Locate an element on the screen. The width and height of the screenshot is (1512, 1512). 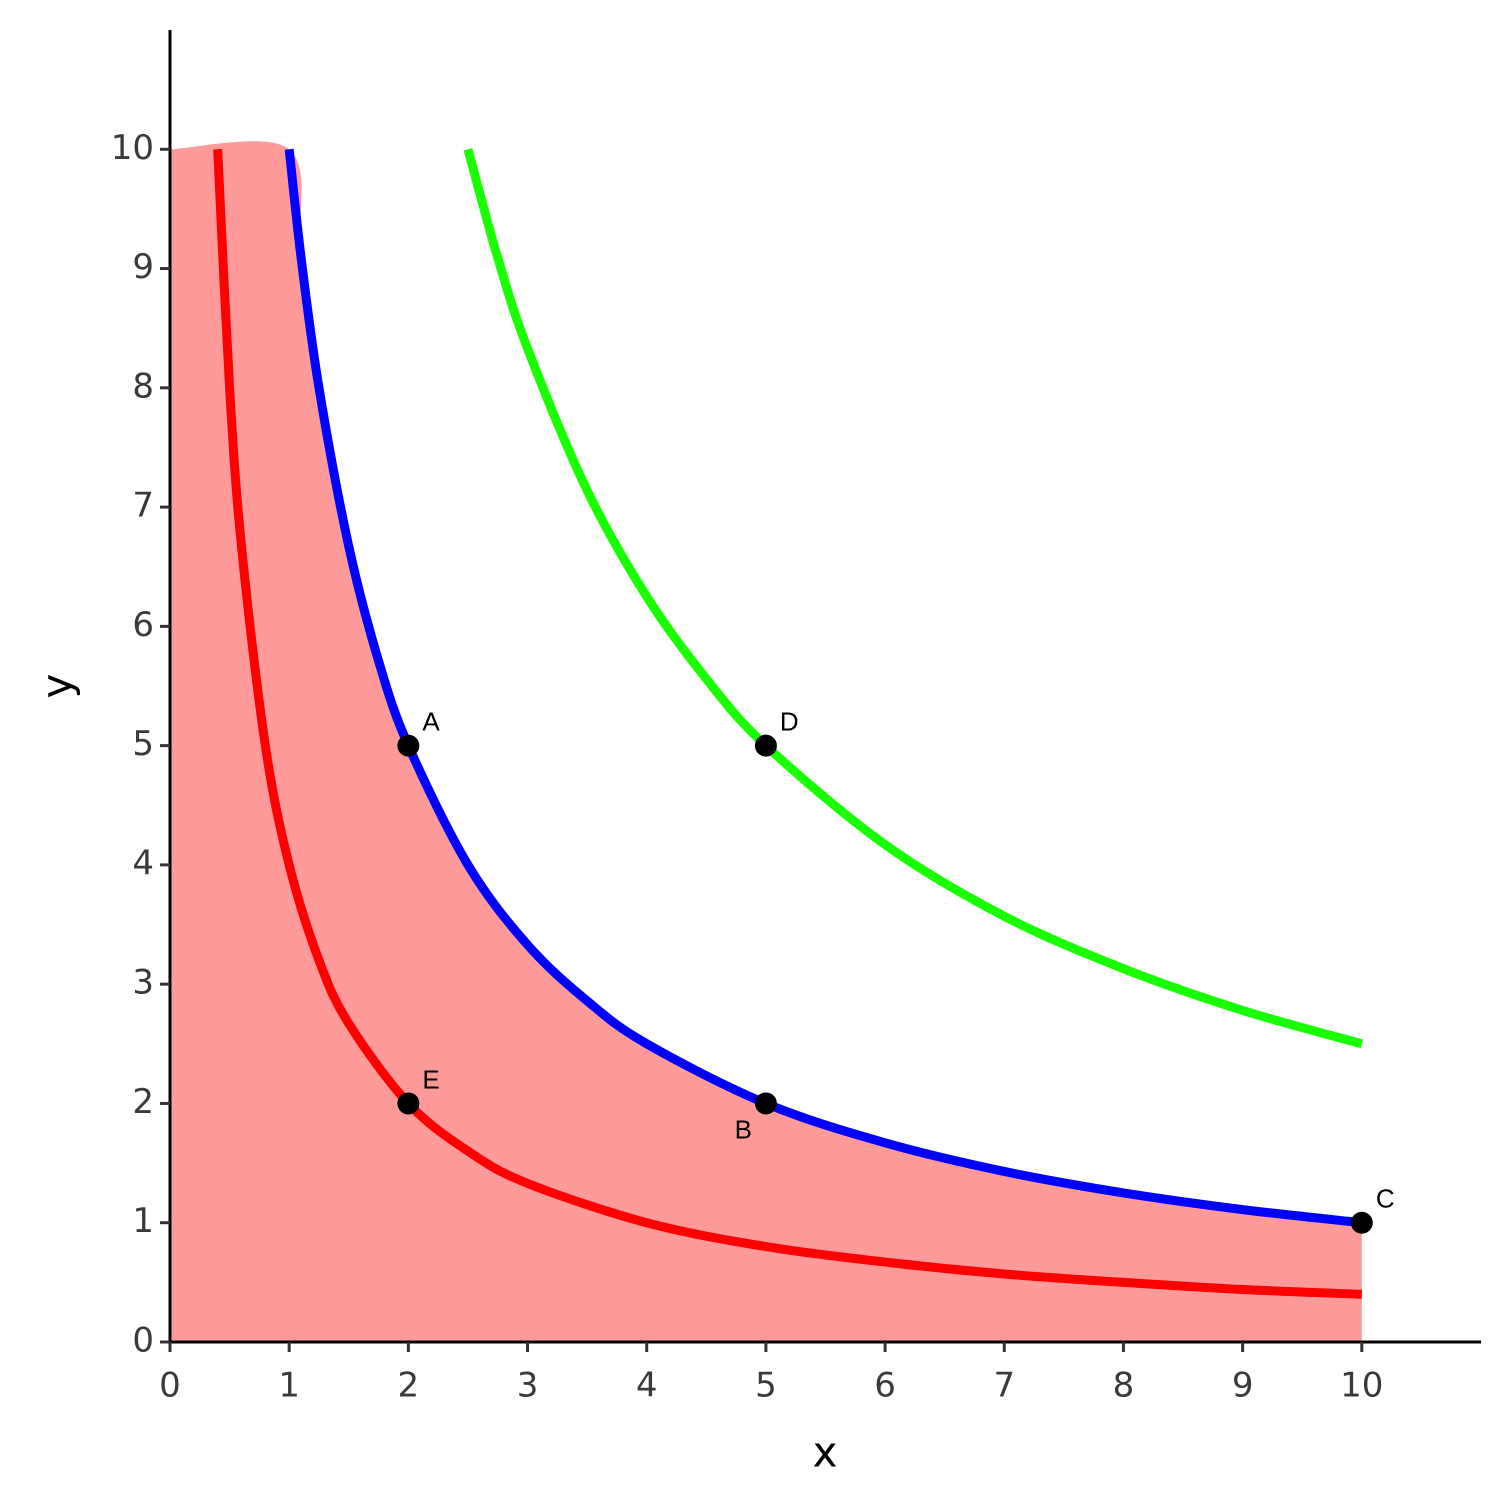
y-axis-title: y is located at coordinates (57, 686).